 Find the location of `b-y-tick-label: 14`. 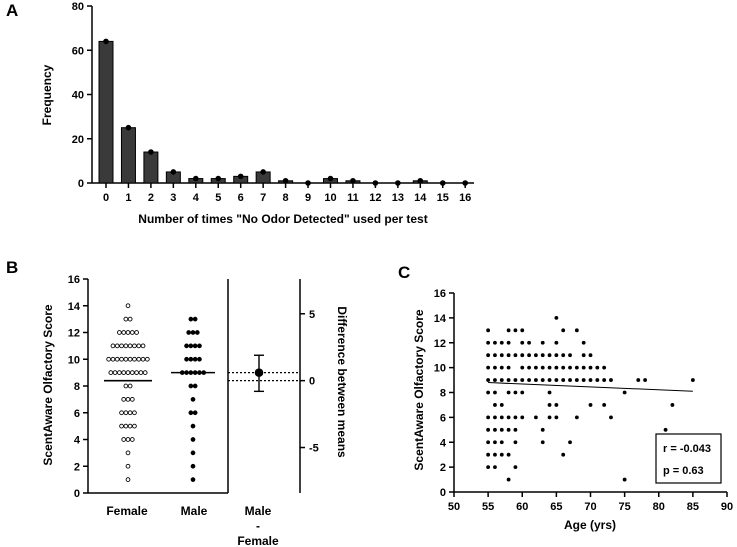

b-y-tick-label: 14 is located at coordinates (74, 307).